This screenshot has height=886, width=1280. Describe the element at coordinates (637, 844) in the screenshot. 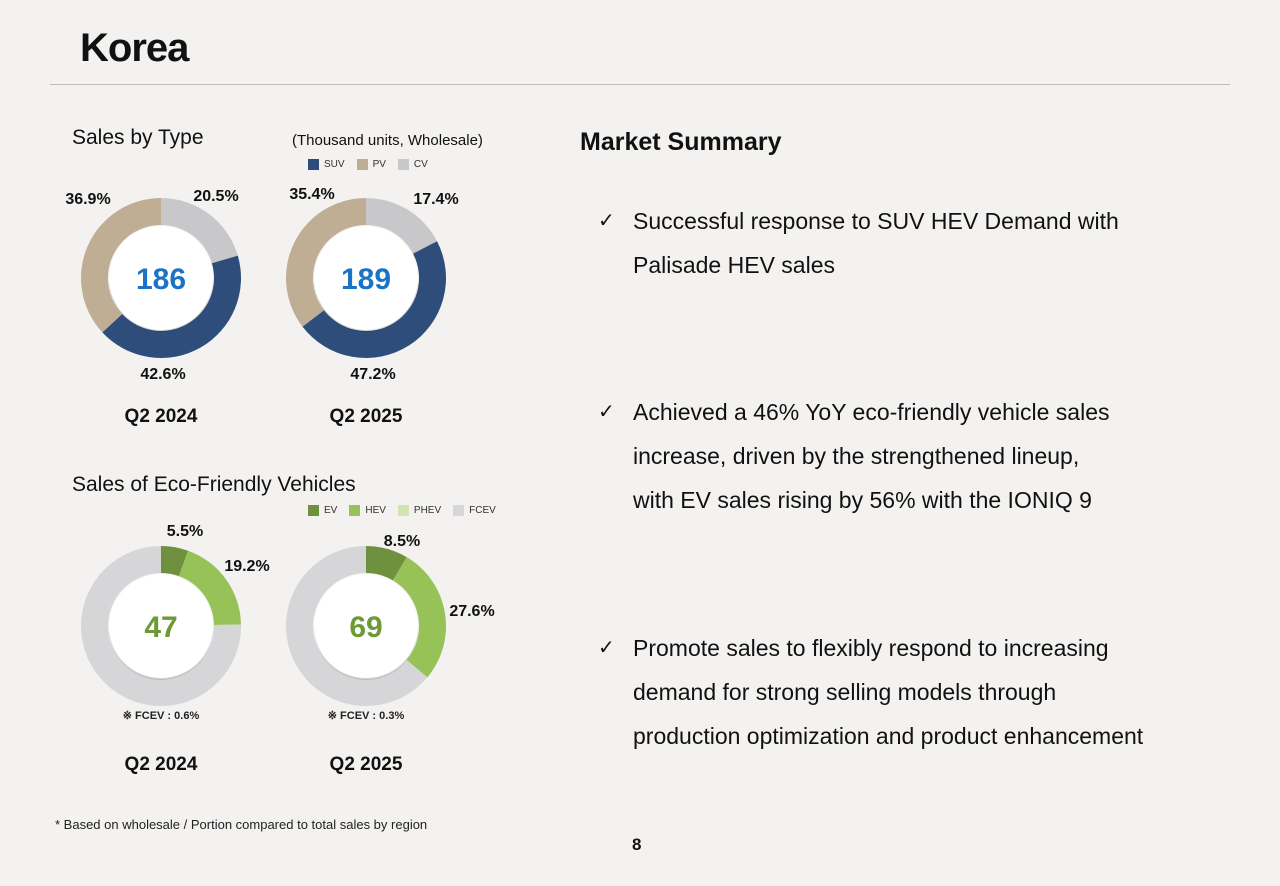

I see `page-number: 8` at that location.